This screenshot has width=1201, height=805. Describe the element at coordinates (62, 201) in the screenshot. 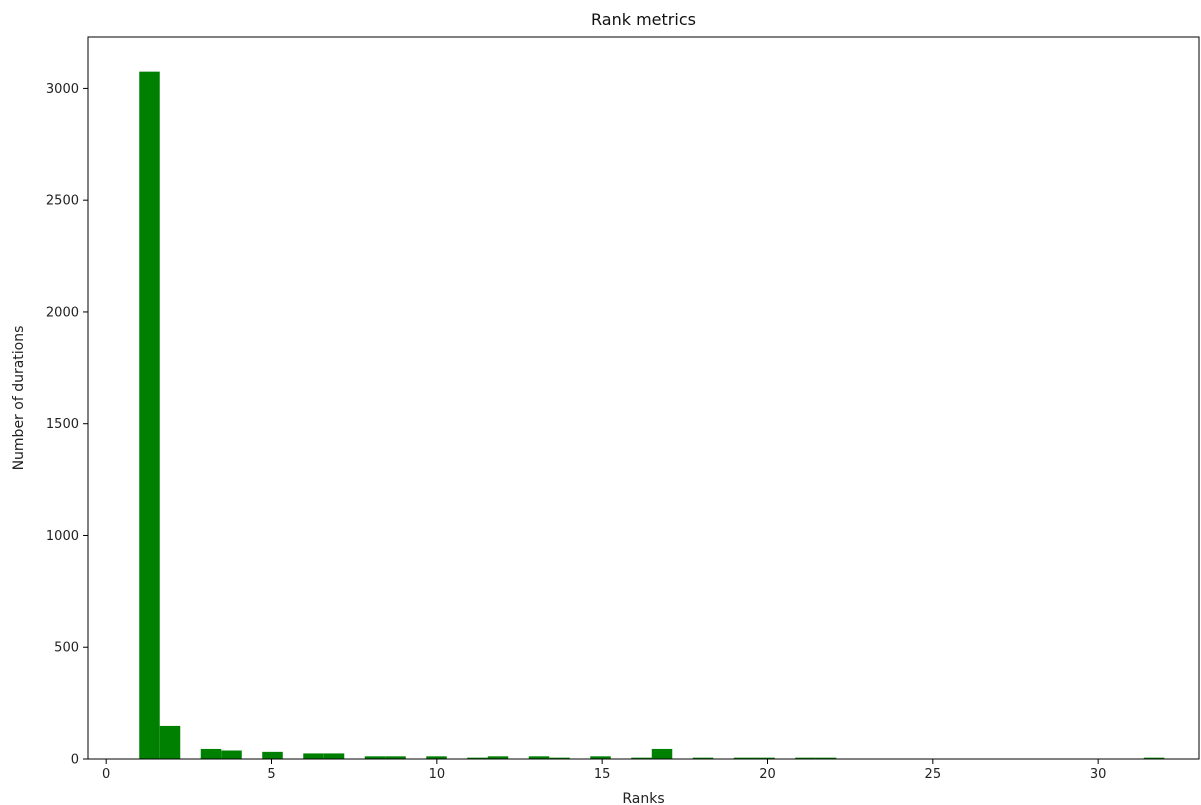

I see `y-tick-label: 2500` at that location.